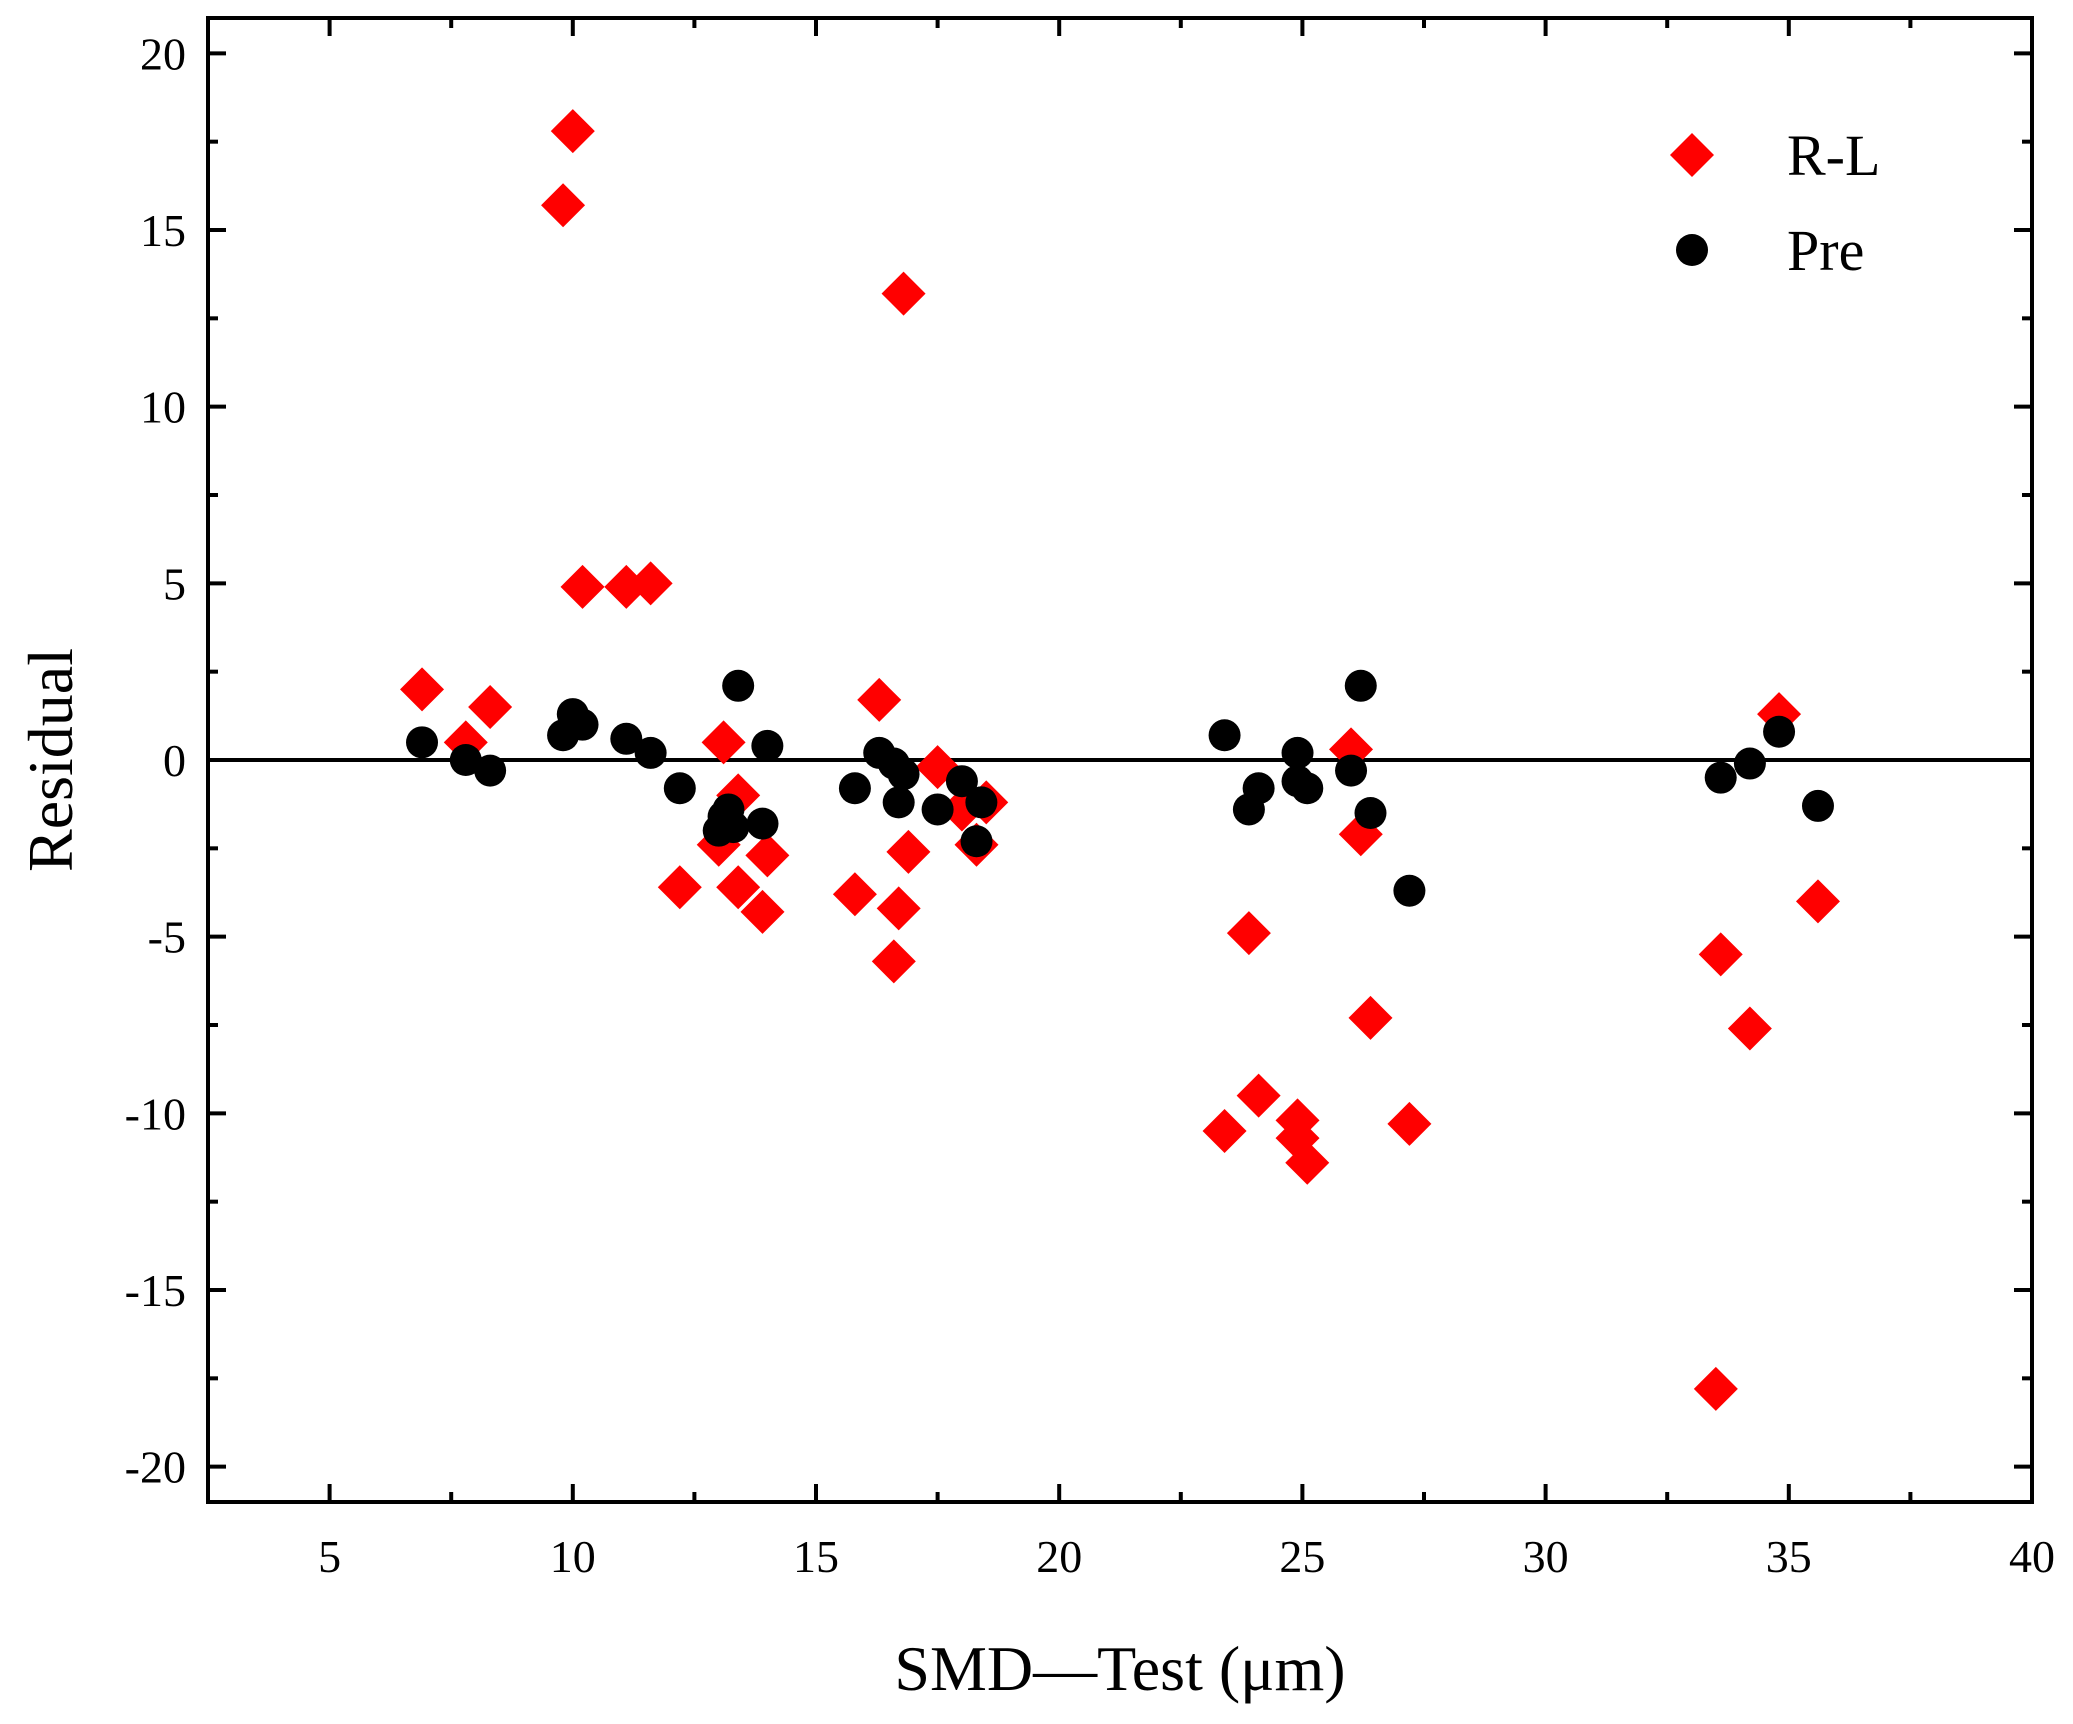 This screenshot has width=2073, height=1724. What do you see at coordinates (155, 1467) in the screenshot?
I see `y-tick-label: -20` at bounding box center [155, 1467].